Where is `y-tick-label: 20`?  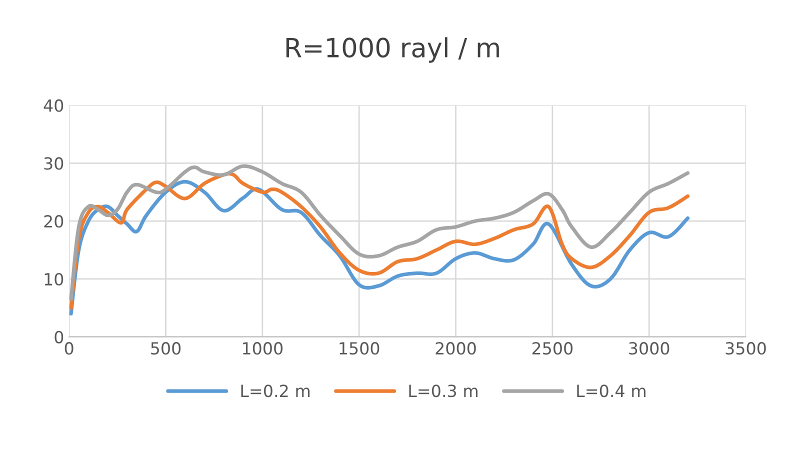 y-tick-label: 20 is located at coordinates (54, 221).